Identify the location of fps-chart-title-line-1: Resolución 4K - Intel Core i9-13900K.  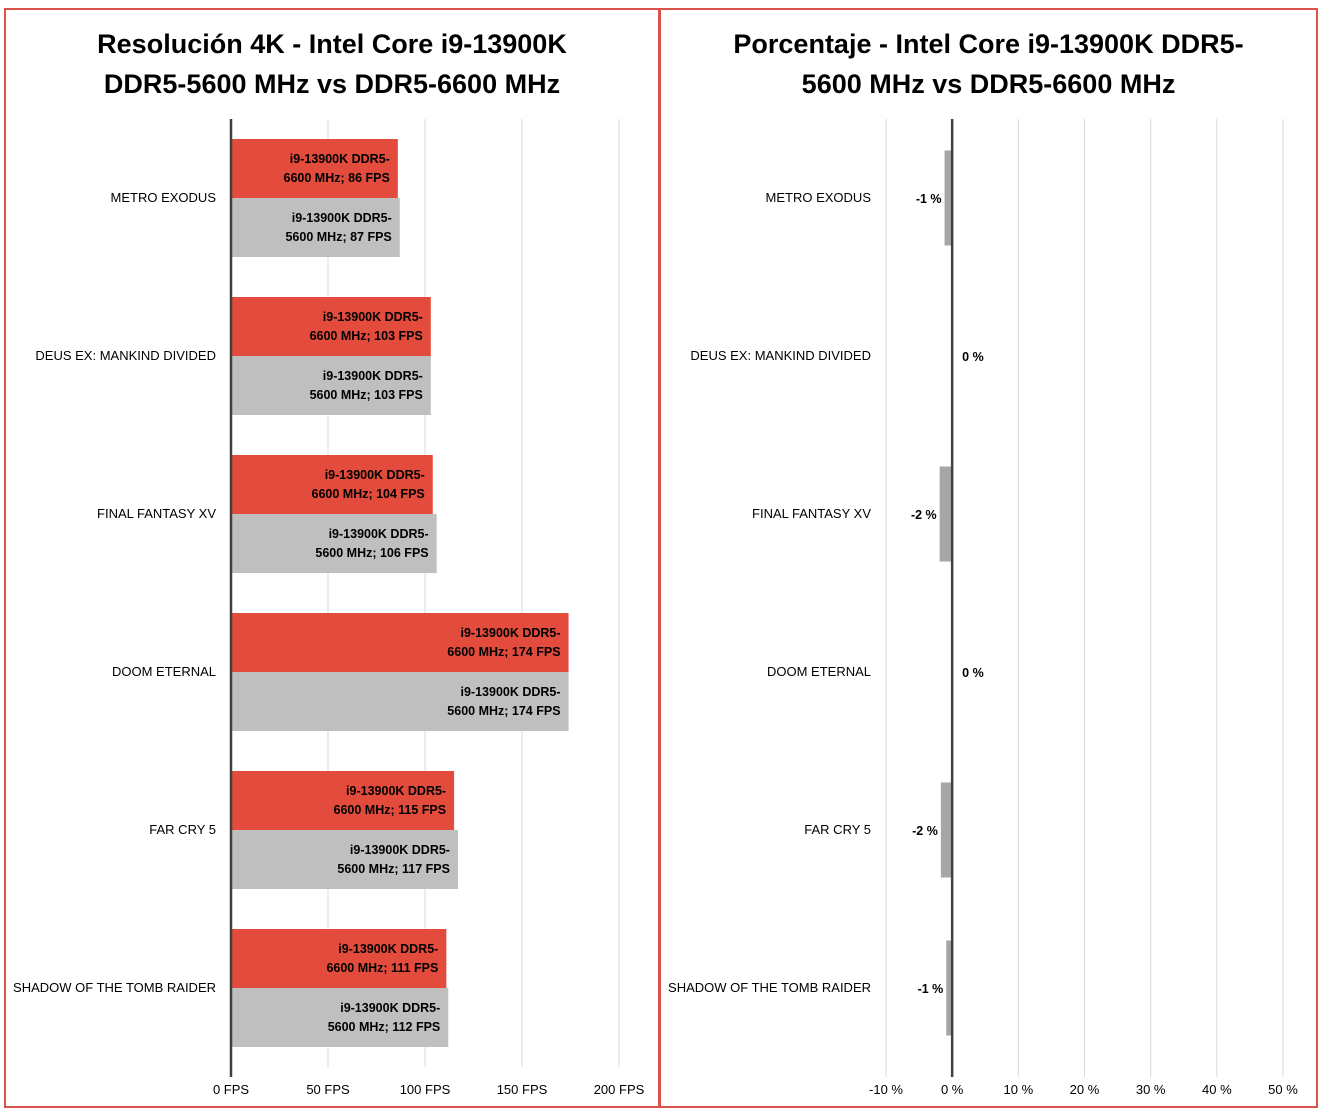
(332, 44).